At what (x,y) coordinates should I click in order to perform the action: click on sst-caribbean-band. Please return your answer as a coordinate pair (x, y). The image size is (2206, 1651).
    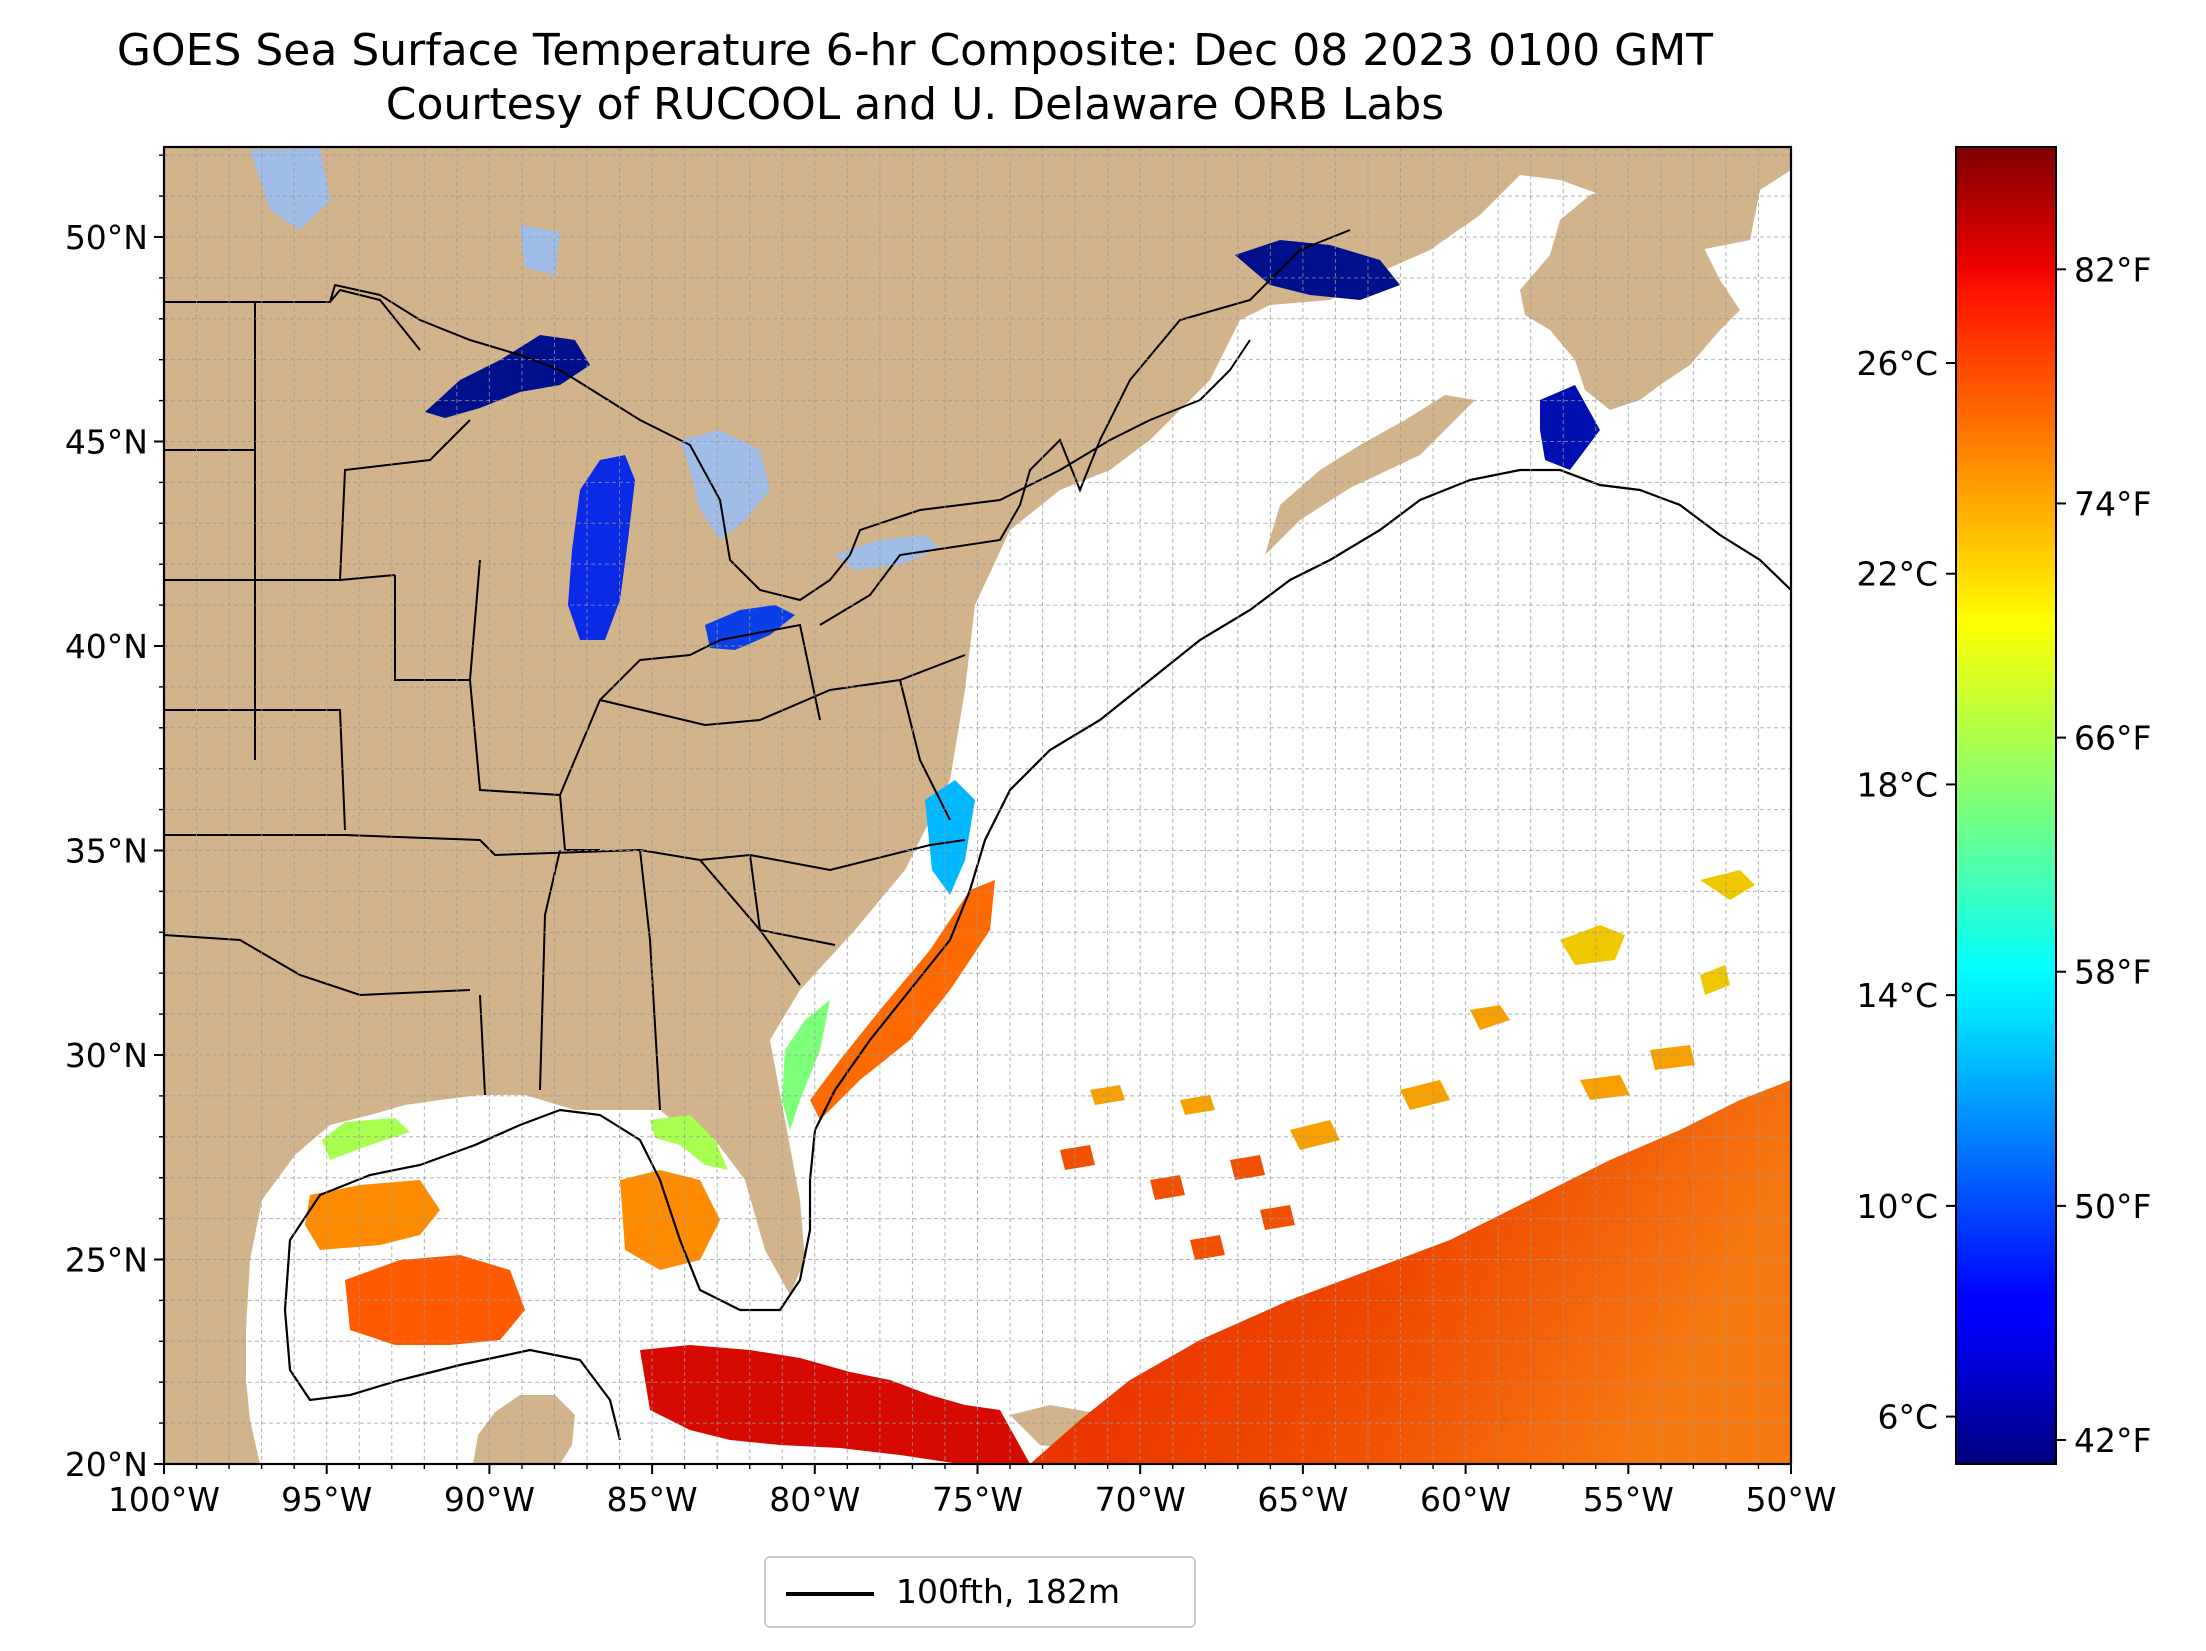
    Looking at the image, I should click on (835, 1404).